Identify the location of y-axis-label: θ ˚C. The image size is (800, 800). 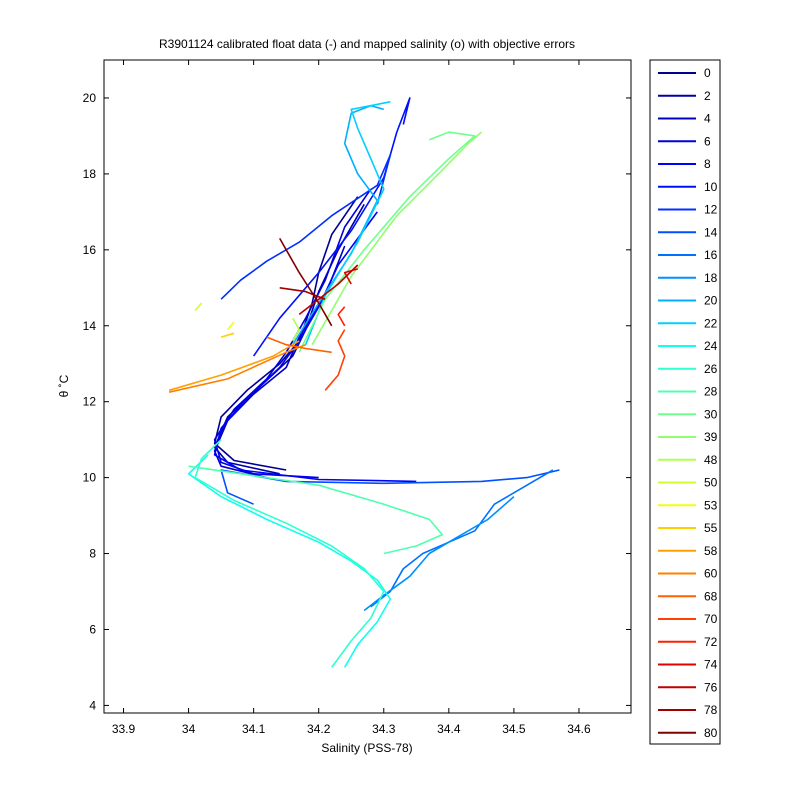
(64, 385).